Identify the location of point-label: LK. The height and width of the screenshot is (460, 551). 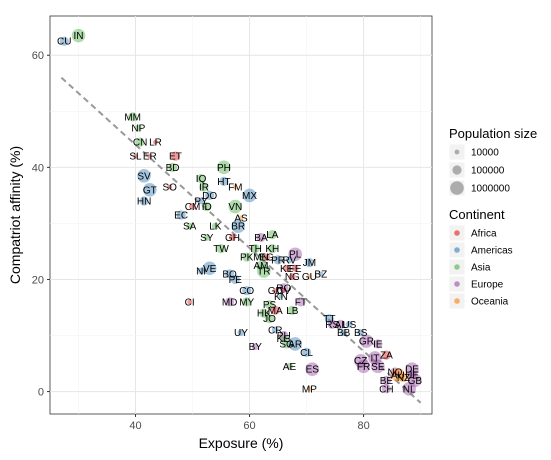
(215, 227).